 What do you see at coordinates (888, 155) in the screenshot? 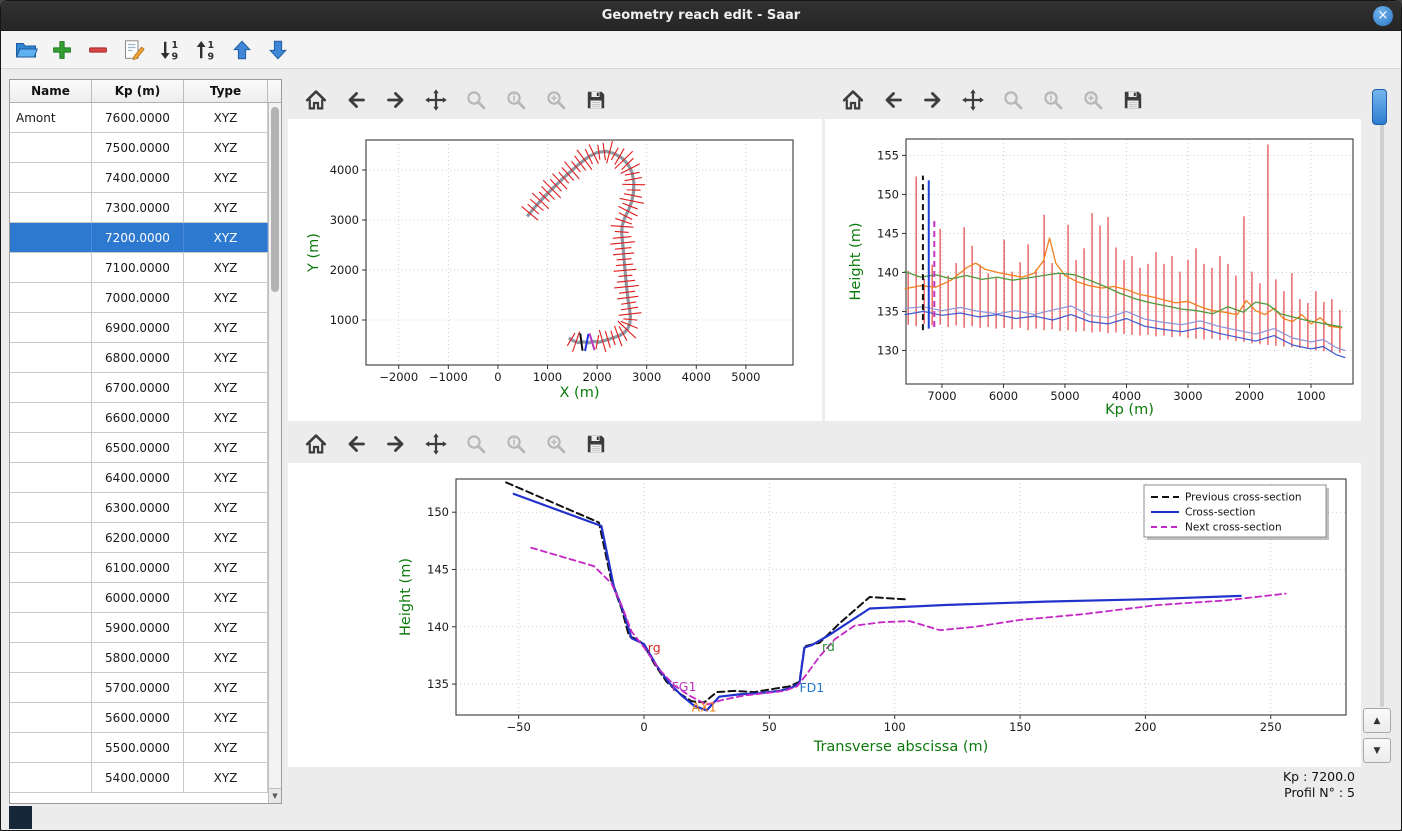
I see `svg-text: 155` at bounding box center [888, 155].